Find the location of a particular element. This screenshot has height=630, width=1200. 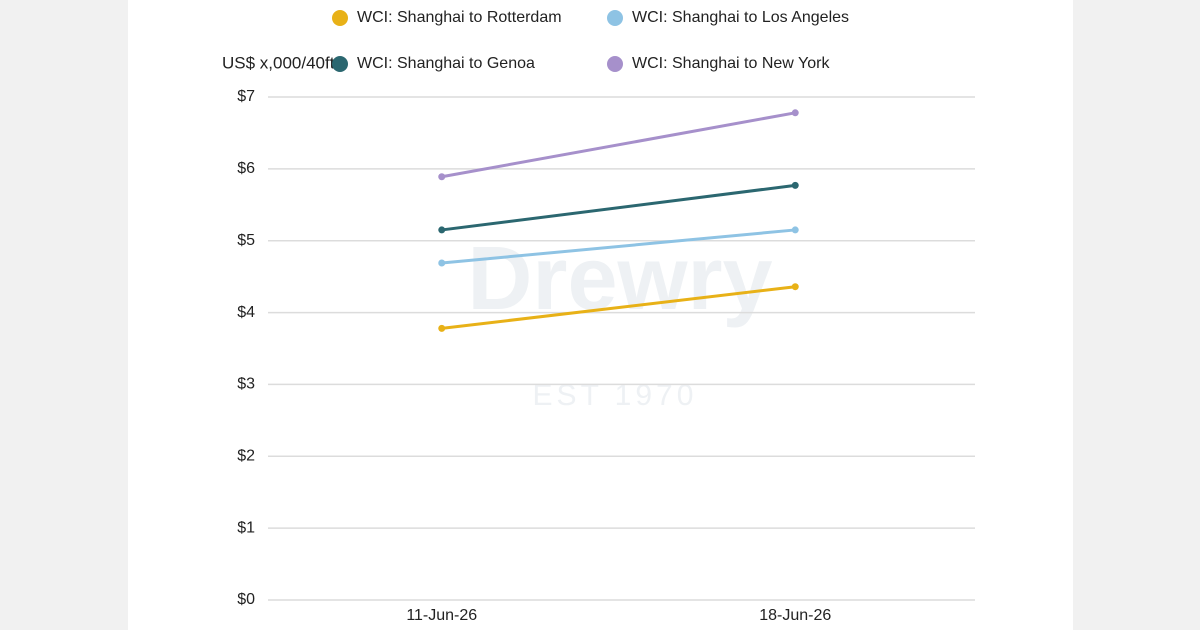

watermark: Drewry is located at coordinates (619, 279).